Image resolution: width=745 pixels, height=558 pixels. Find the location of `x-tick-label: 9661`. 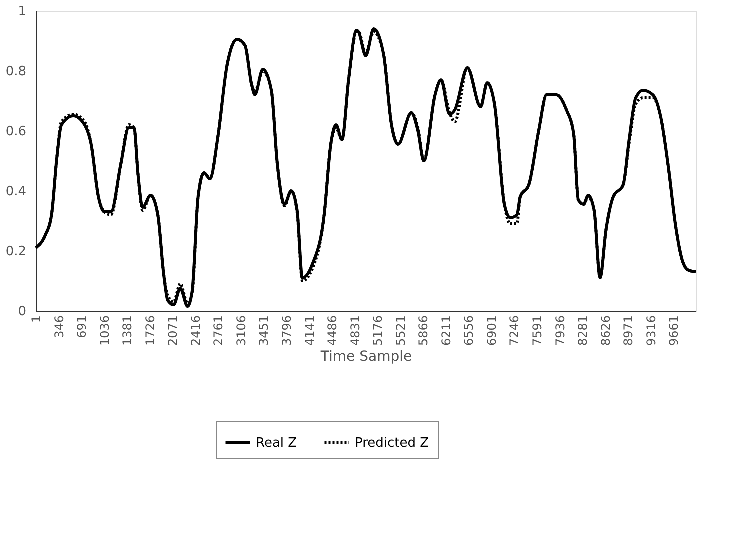

x-tick-label: 9661 is located at coordinates (674, 331).